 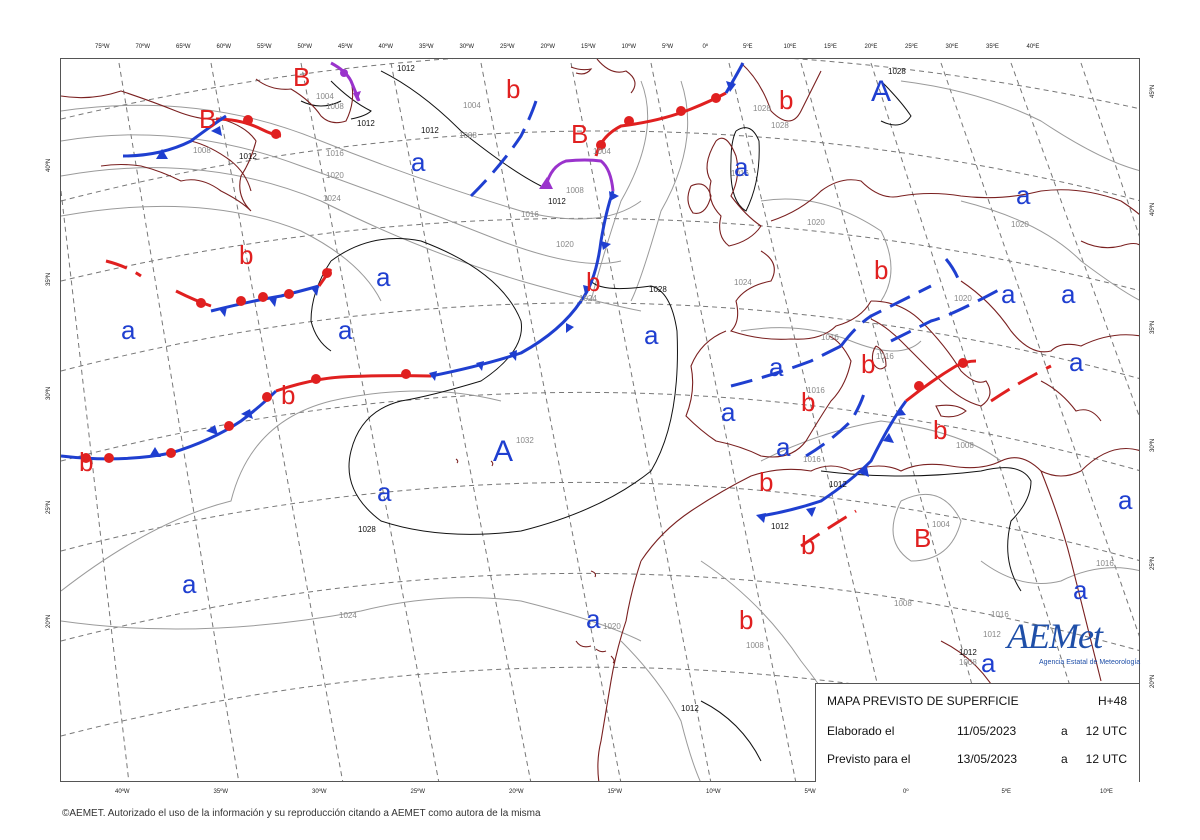 What do you see at coordinates (49, 507) in the screenshot?
I see `left-lat-label: 25ºN` at bounding box center [49, 507].